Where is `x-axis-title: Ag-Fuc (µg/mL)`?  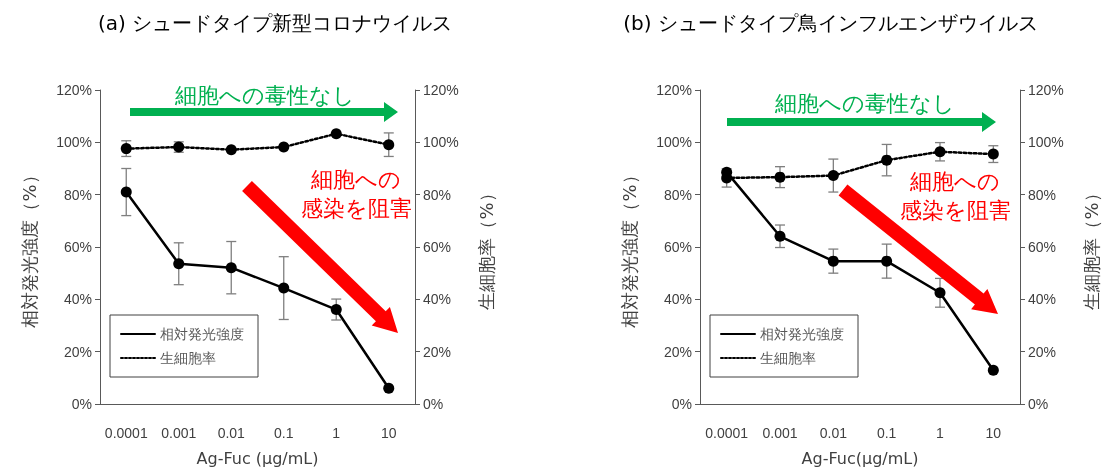
x-axis-title: Ag-Fuc (µg/mL) is located at coordinates (257, 458).